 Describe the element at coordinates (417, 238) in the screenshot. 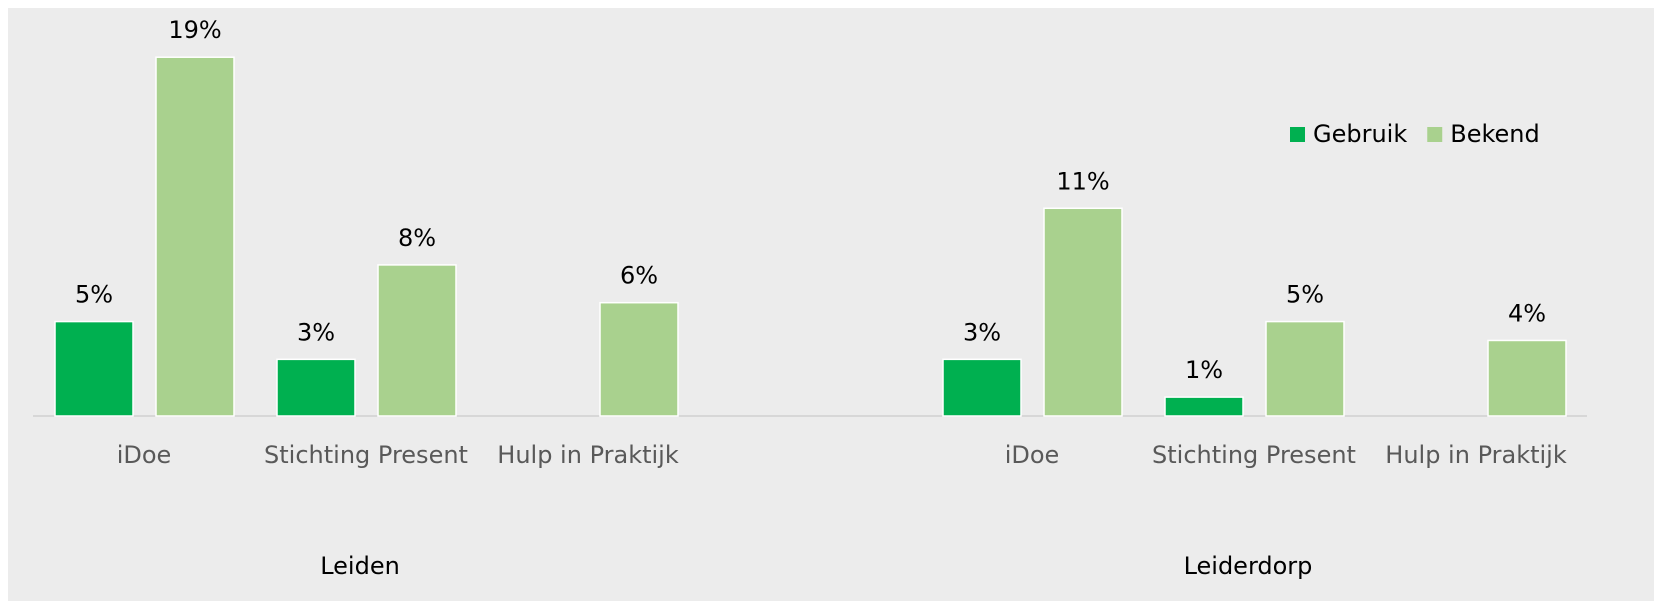

I see `value-label: 8%` at that location.